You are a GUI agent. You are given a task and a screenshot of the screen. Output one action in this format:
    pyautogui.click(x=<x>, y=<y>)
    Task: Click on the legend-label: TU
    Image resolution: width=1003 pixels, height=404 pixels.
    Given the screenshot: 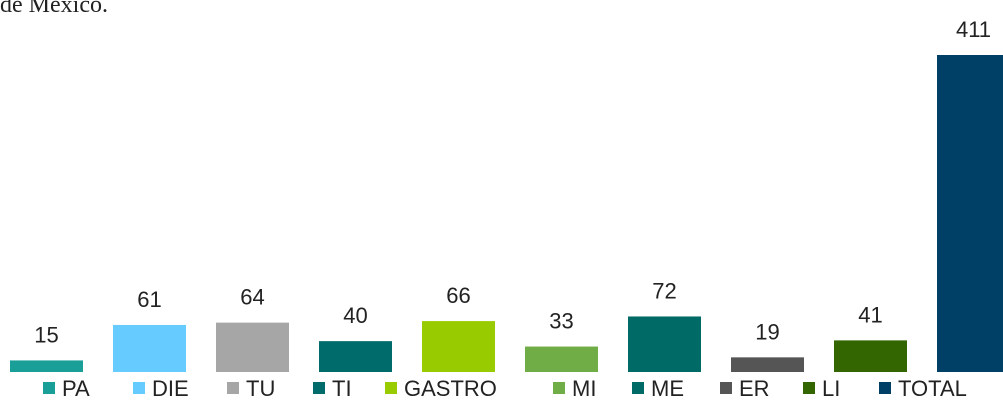 What is the action you would take?
    pyautogui.click(x=260, y=388)
    